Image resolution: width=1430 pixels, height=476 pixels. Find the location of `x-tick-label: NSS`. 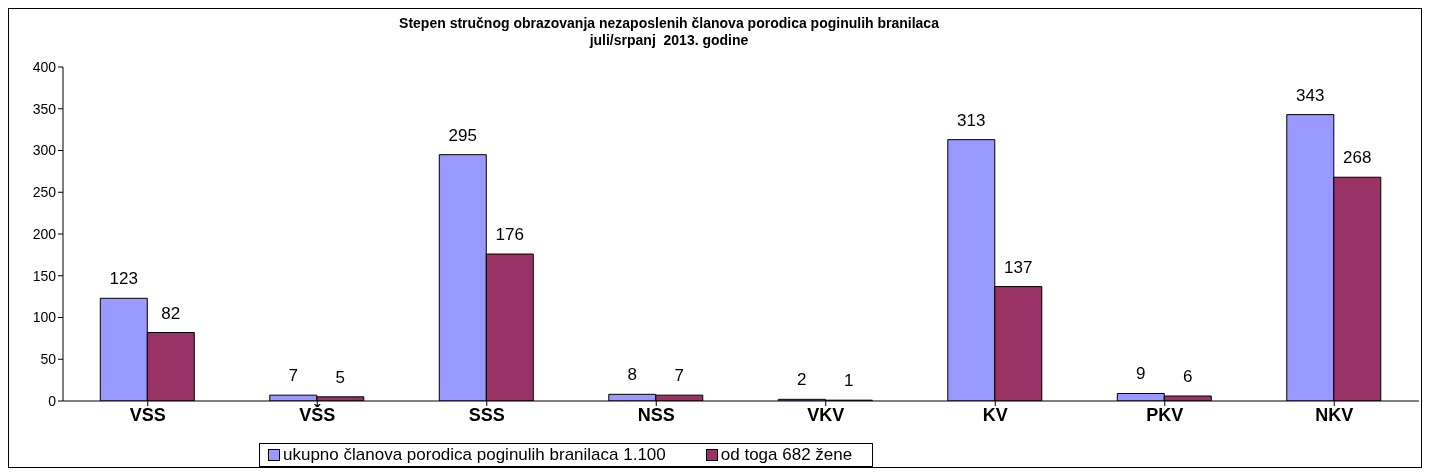

x-tick-label: NSS is located at coordinates (656, 414).